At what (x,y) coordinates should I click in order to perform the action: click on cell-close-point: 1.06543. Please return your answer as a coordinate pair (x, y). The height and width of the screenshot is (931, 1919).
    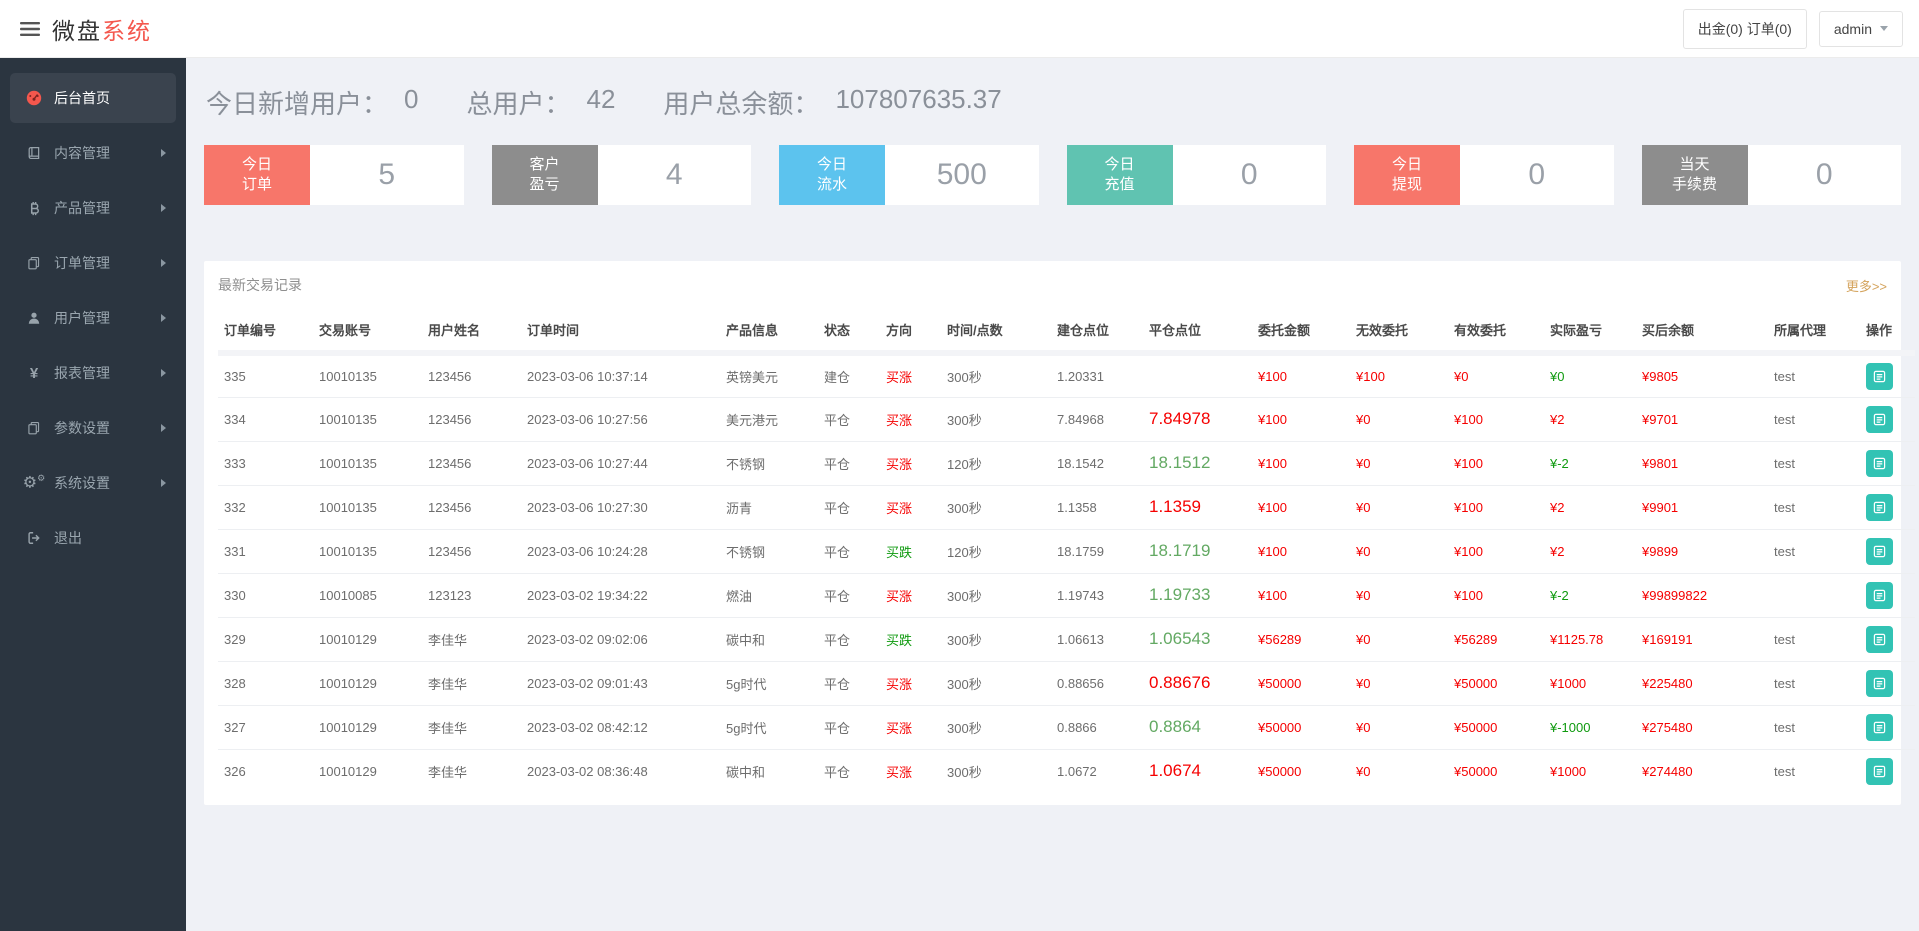
    Looking at the image, I should click on (1197, 639).